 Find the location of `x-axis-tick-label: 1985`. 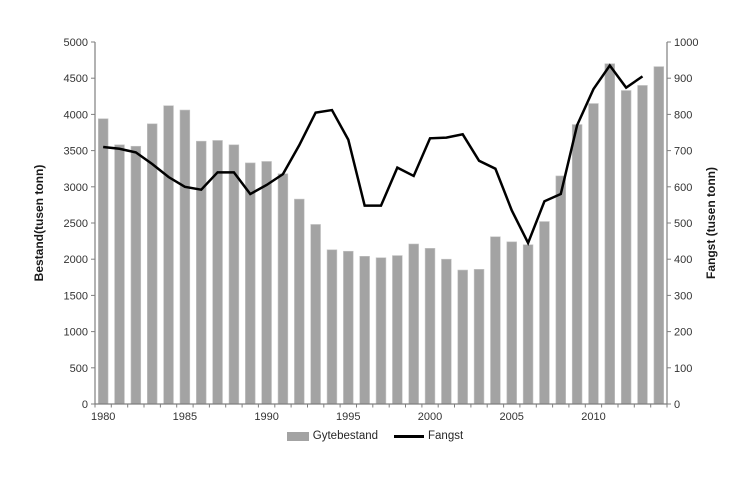

x-axis-tick-label: 1985 is located at coordinates (185, 417).